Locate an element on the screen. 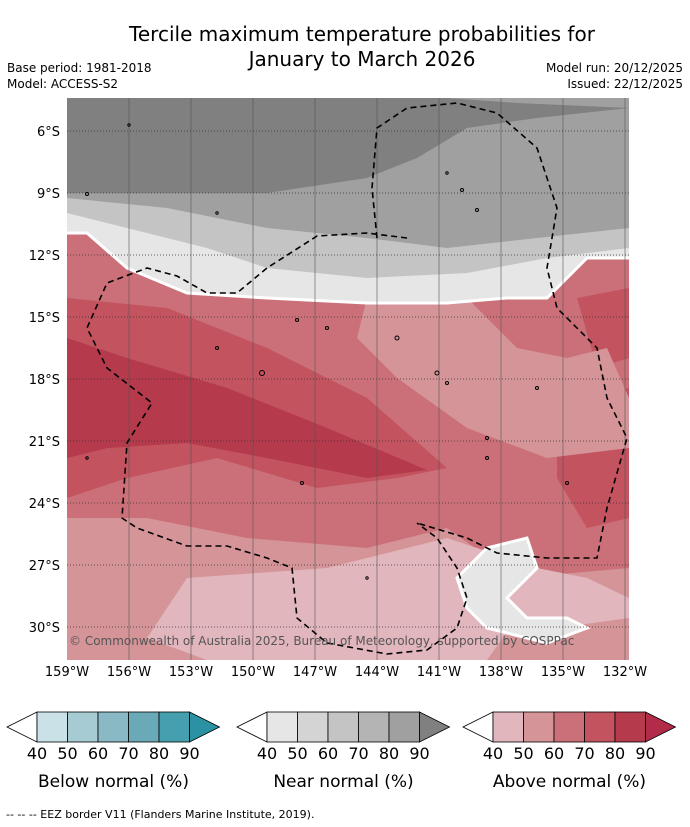  colorbar-near is located at coordinates (343, 727).